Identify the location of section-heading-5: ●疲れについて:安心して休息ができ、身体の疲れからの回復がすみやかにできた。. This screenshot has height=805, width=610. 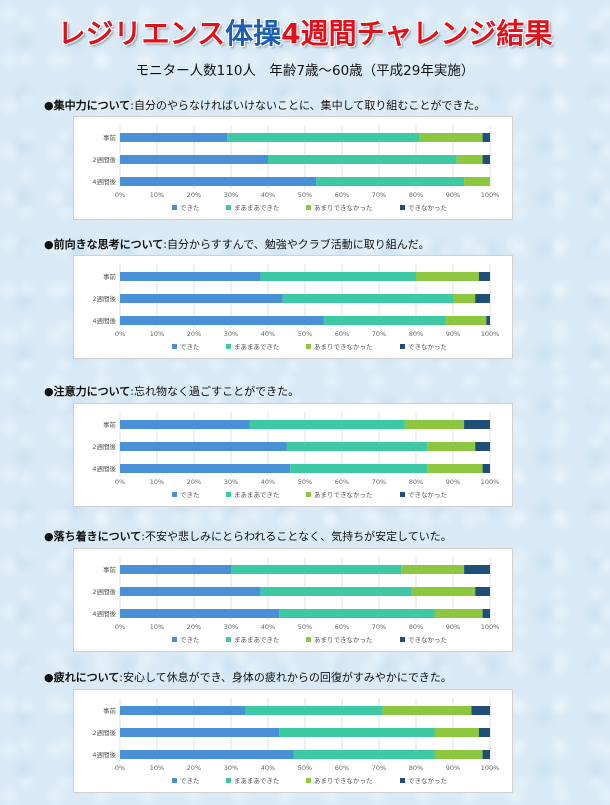
(248, 677).